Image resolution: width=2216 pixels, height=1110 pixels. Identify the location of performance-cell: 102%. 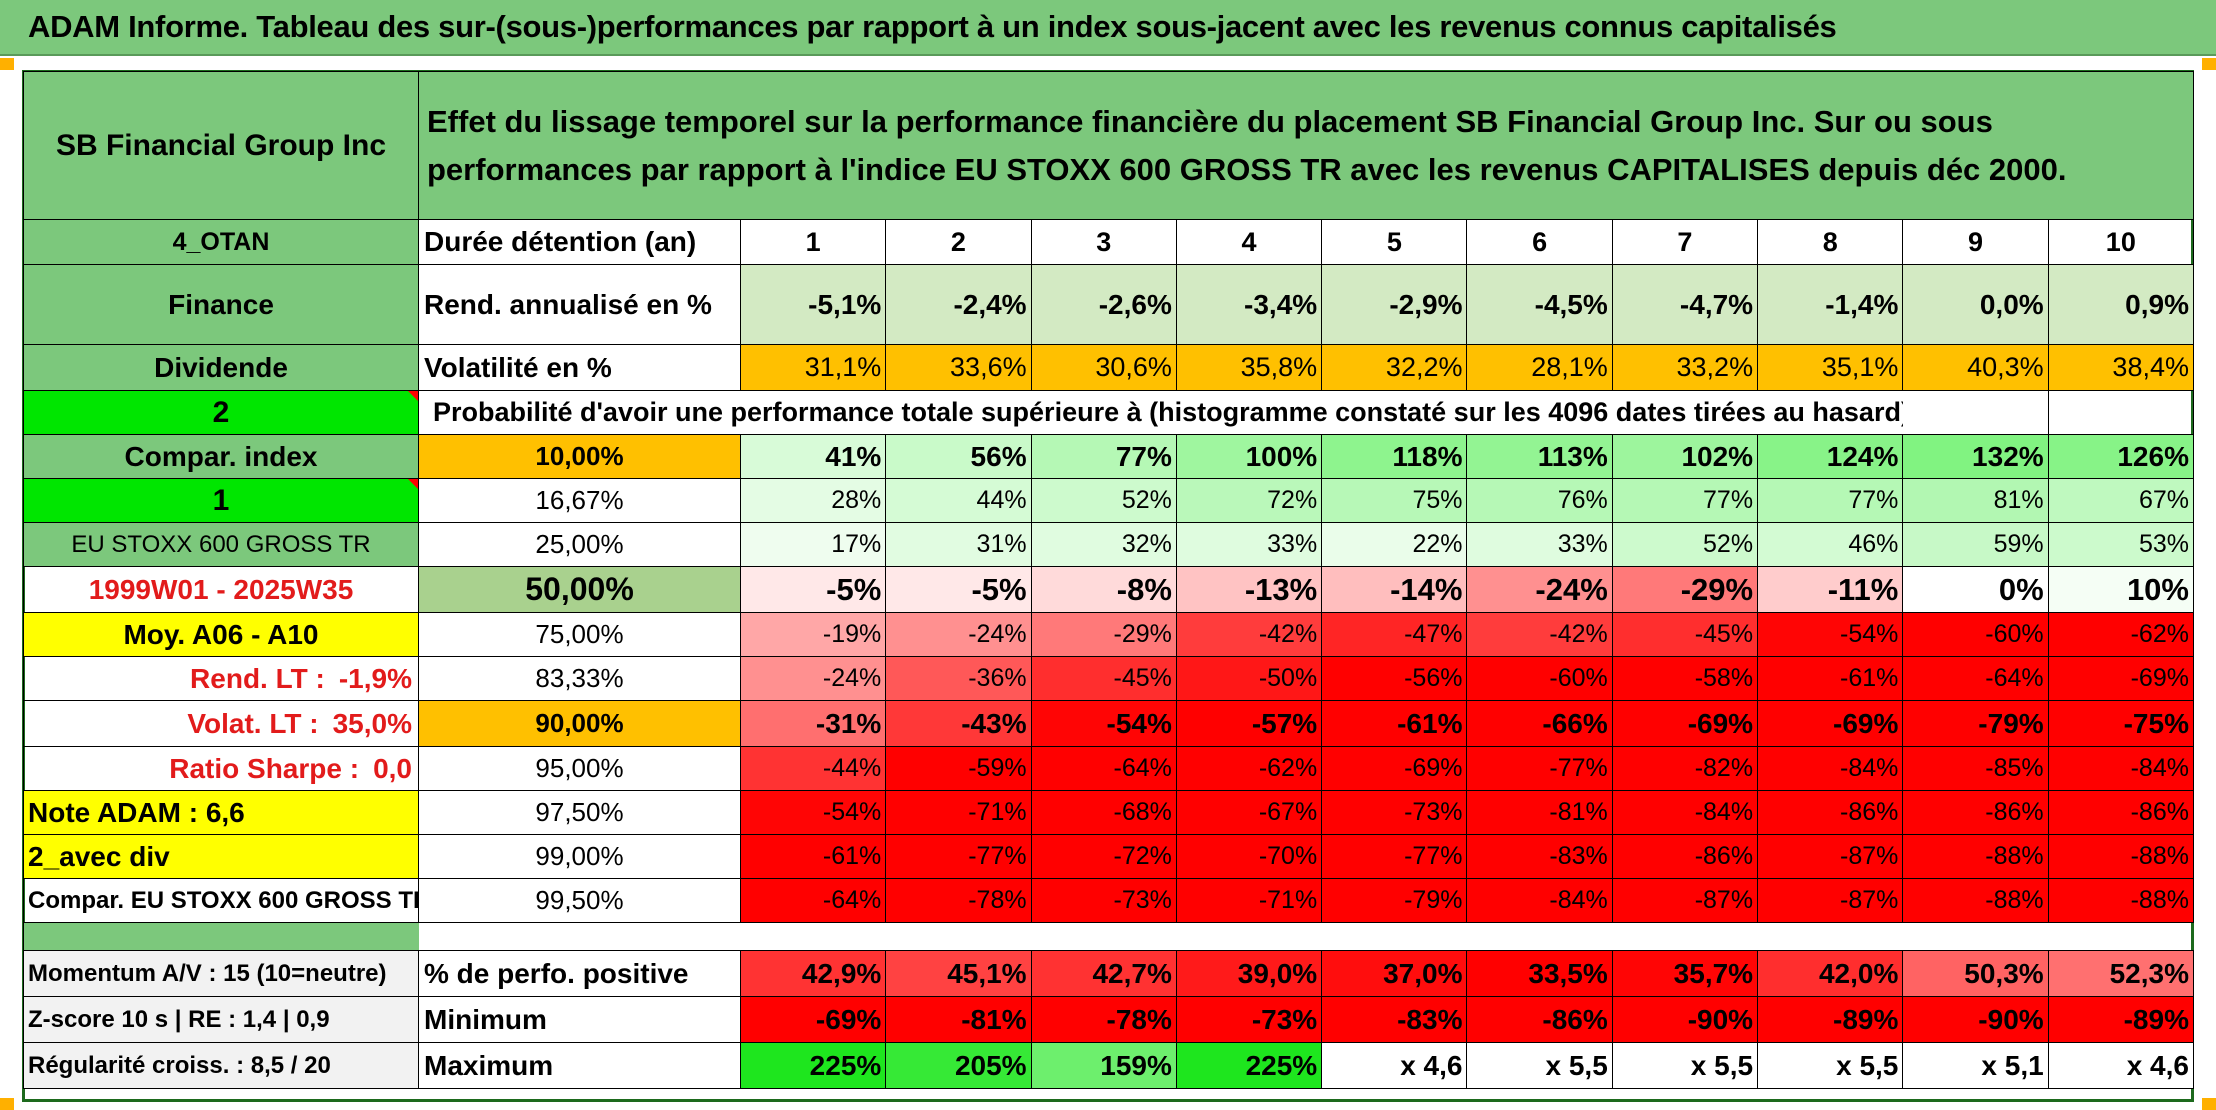
(1685, 456).